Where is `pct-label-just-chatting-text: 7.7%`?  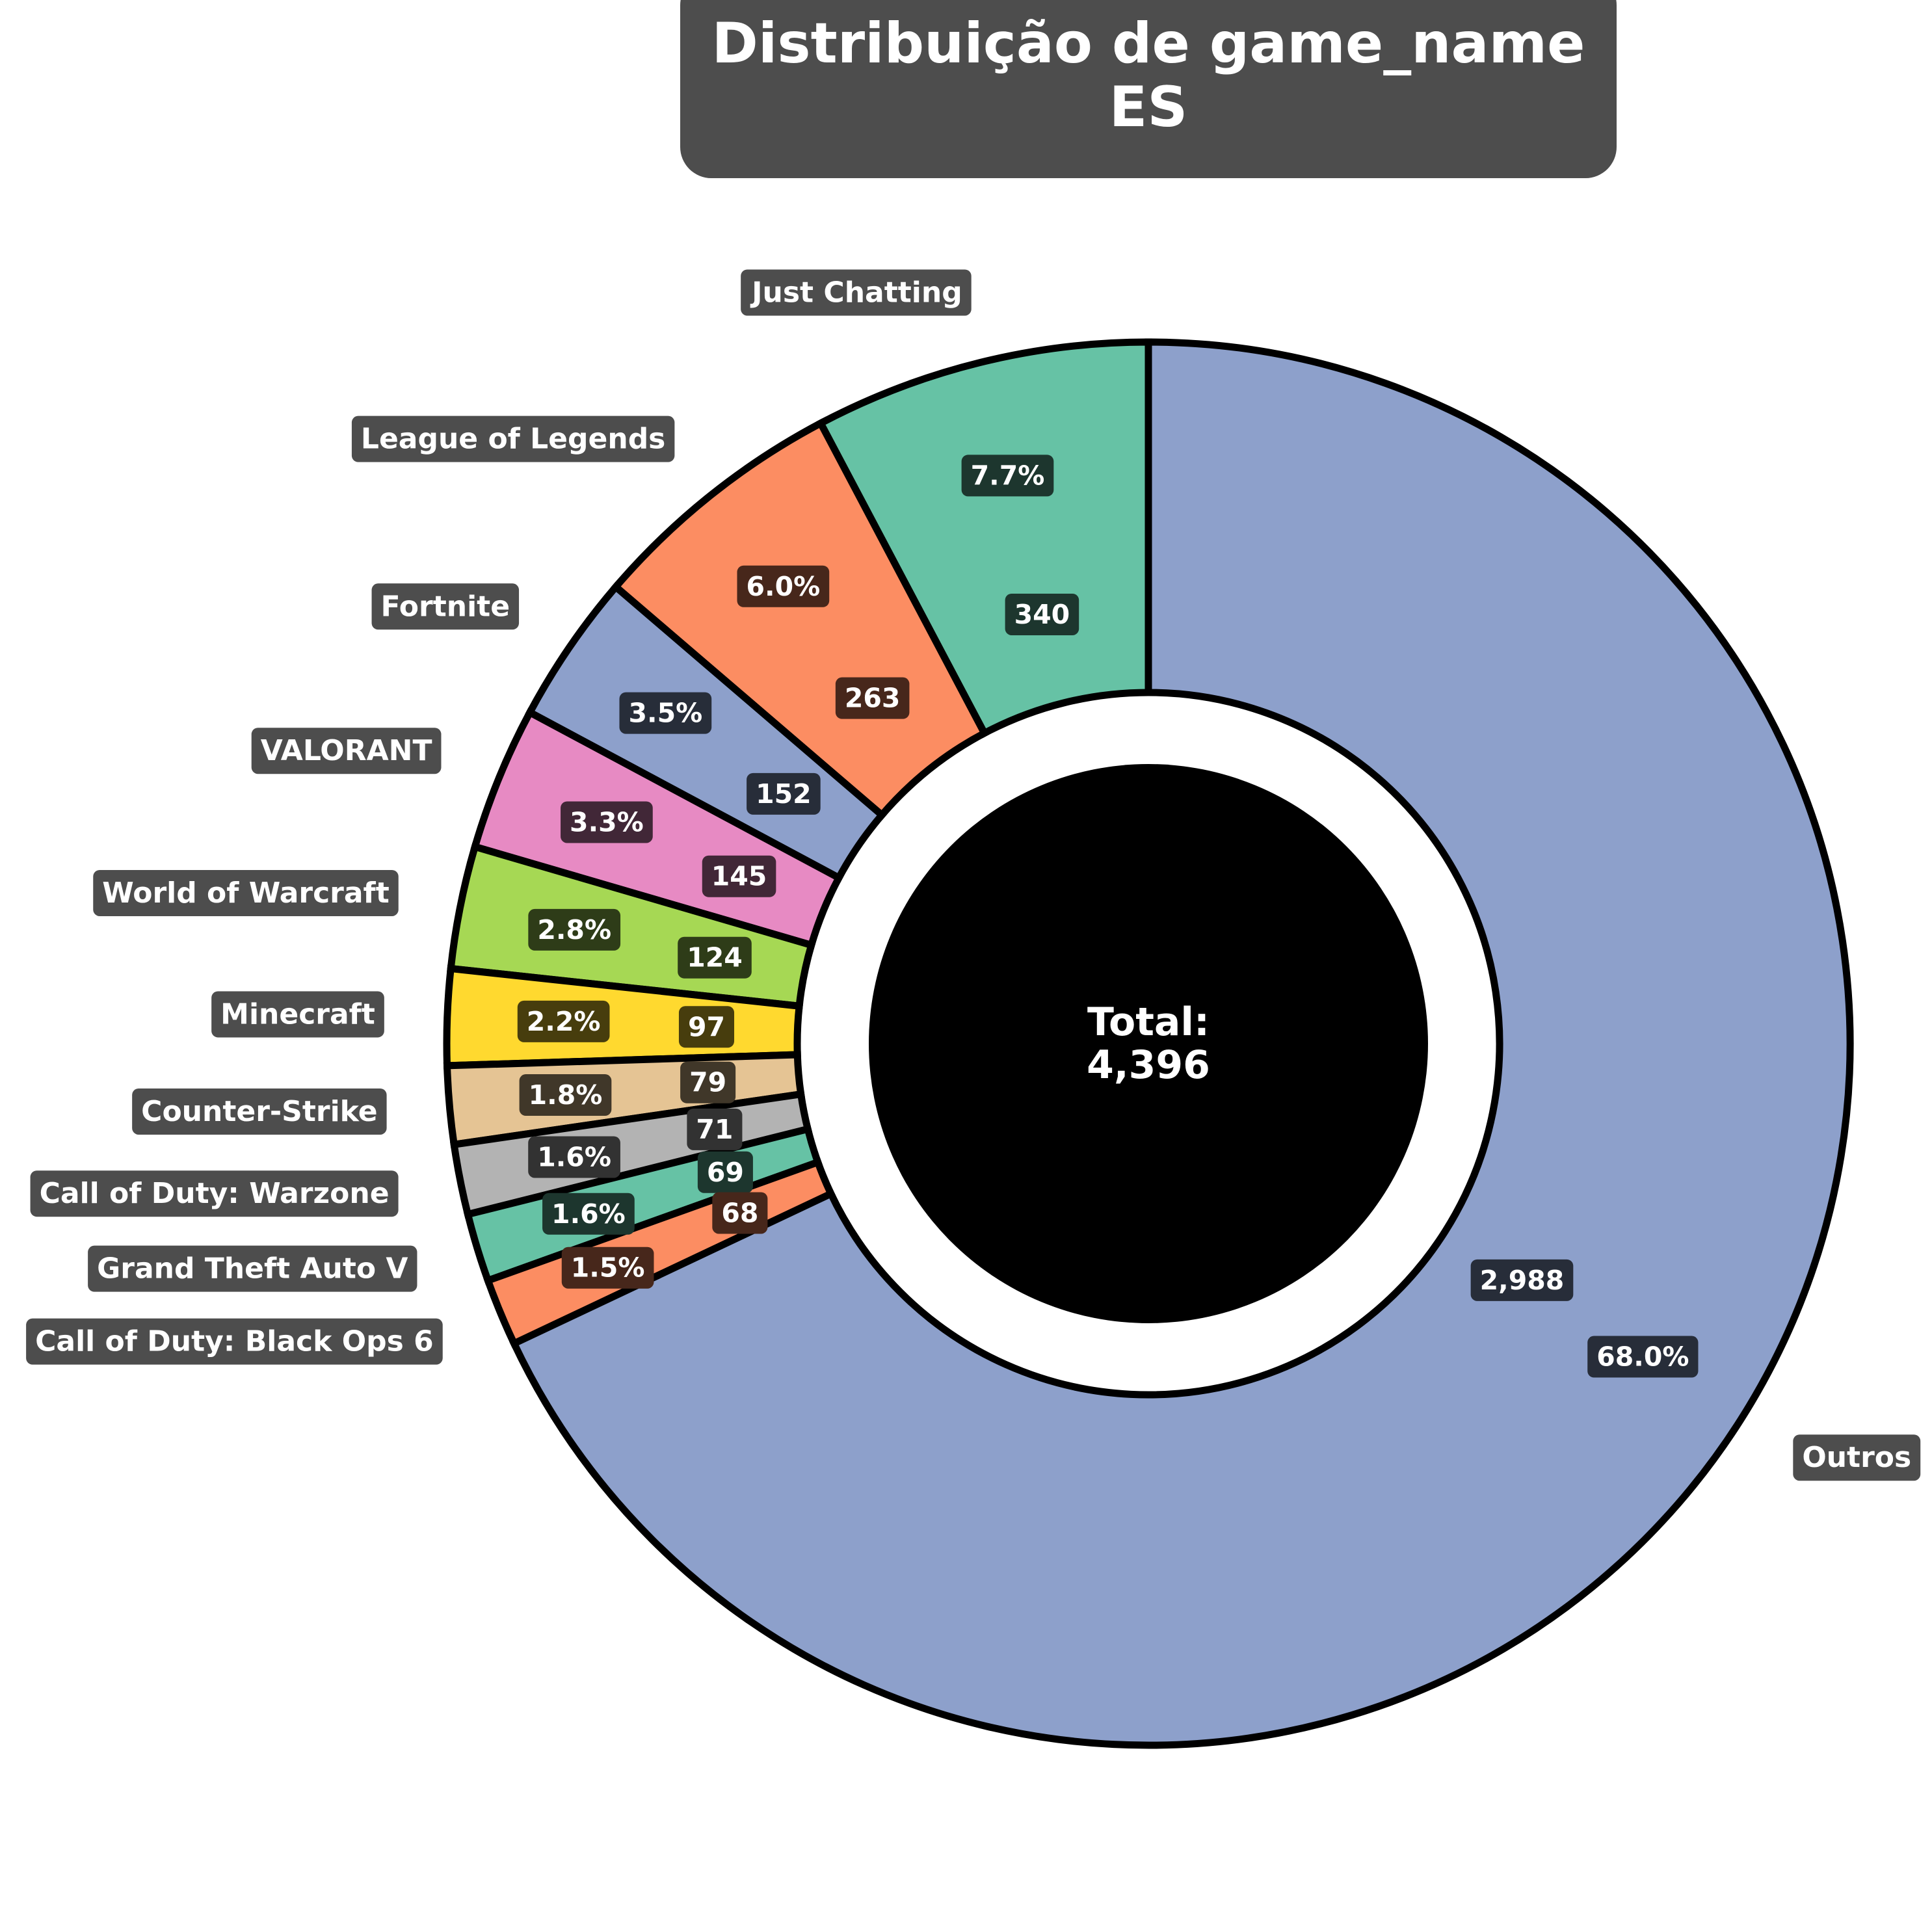
pct-label-just-chatting-text: 7.7% is located at coordinates (1008, 475).